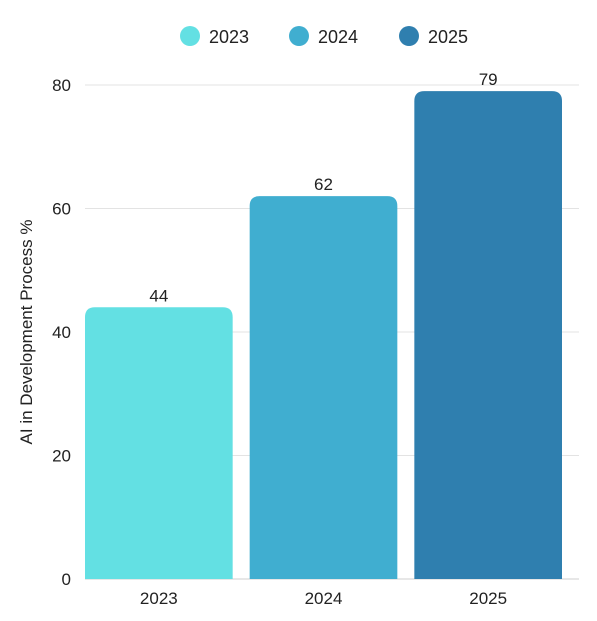  Describe the element at coordinates (61, 456) in the screenshot. I see `y-tick-label: 20` at that location.